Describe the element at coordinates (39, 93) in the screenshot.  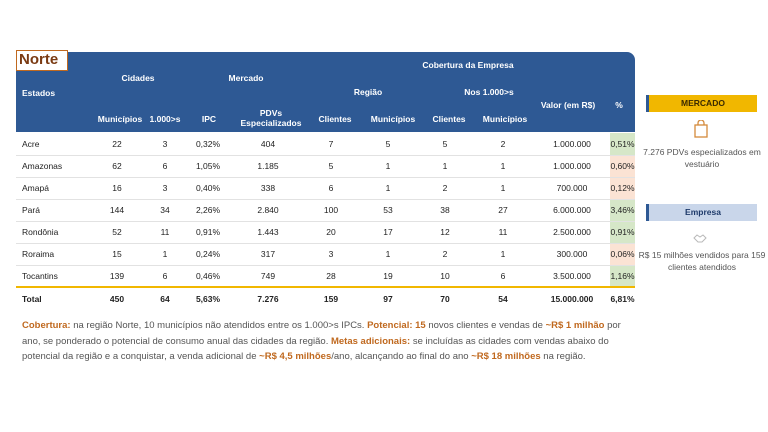
I see `header-estados: Estados` at that location.